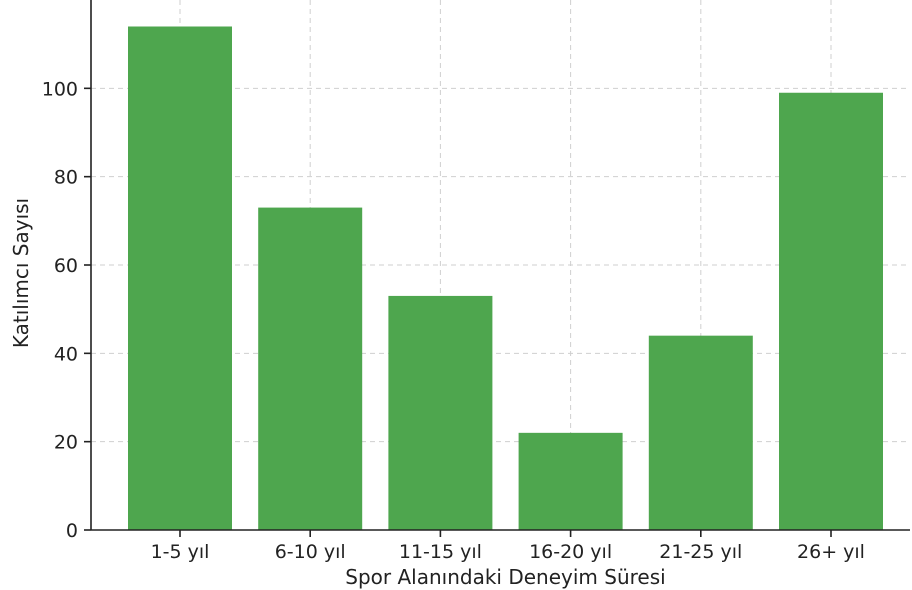 This screenshot has height=590, width=912. Describe the element at coordinates (66, 354) in the screenshot. I see `y-tick-label: 40` at that location.